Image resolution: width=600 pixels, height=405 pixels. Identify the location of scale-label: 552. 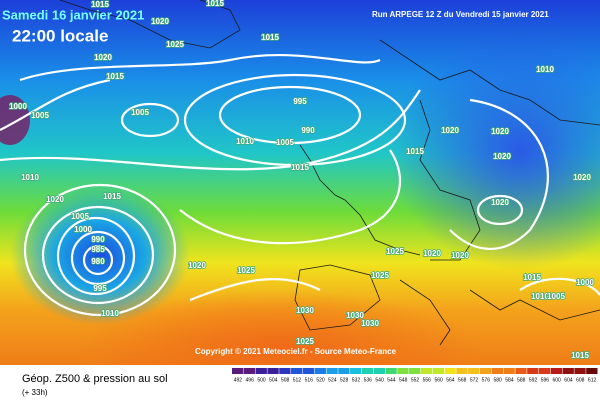
(415, 380).